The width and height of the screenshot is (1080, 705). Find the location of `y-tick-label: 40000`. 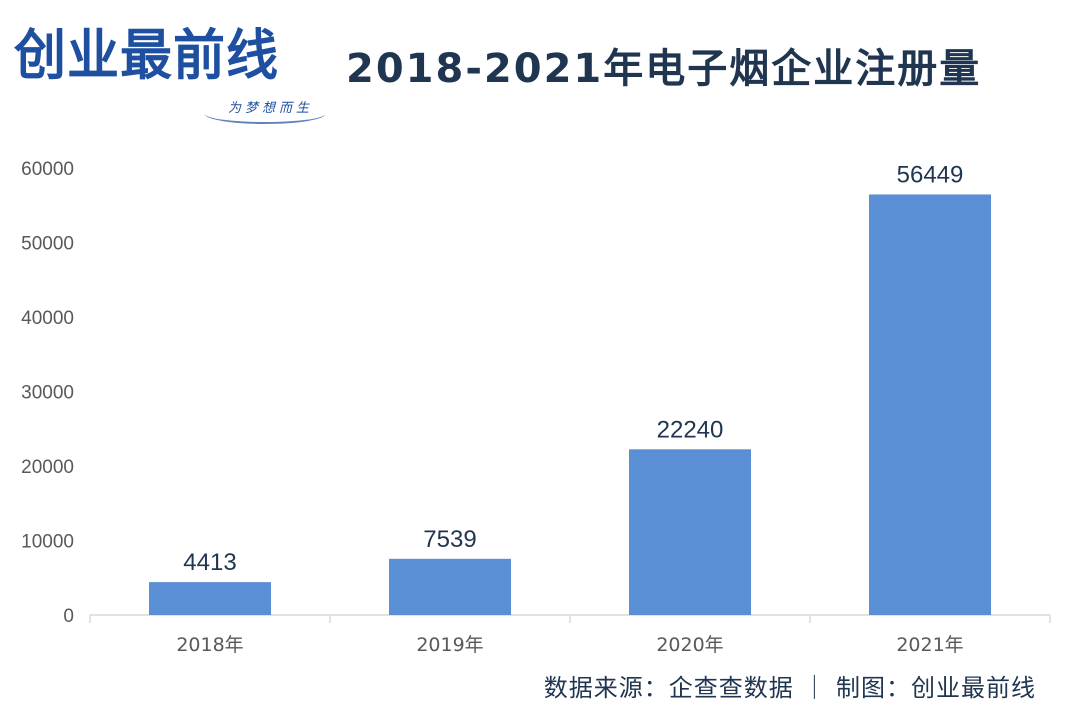

y-tick-label: 40000 is located at coordinates (47, 318).